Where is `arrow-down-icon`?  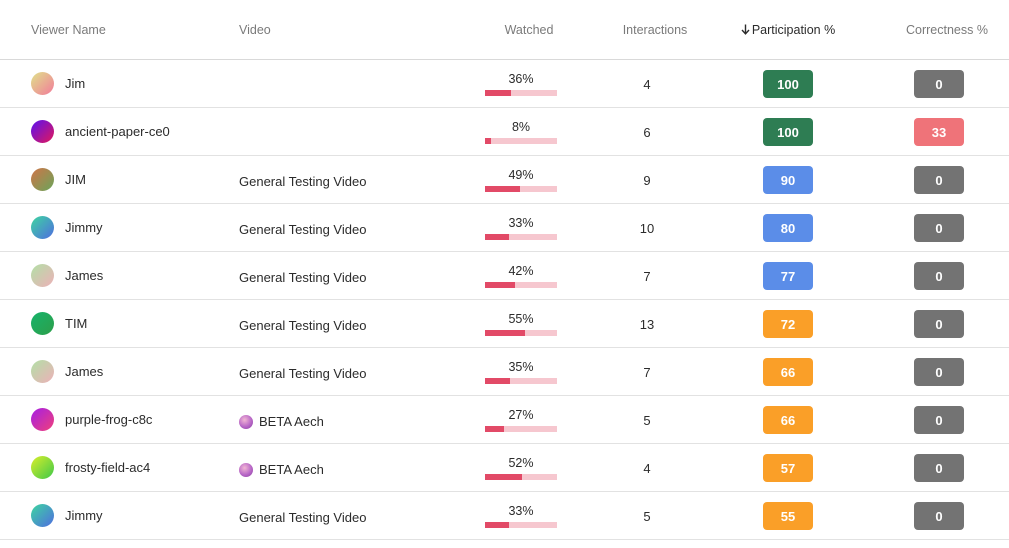 arrow-down-icon is located at coordinates (745, 30).